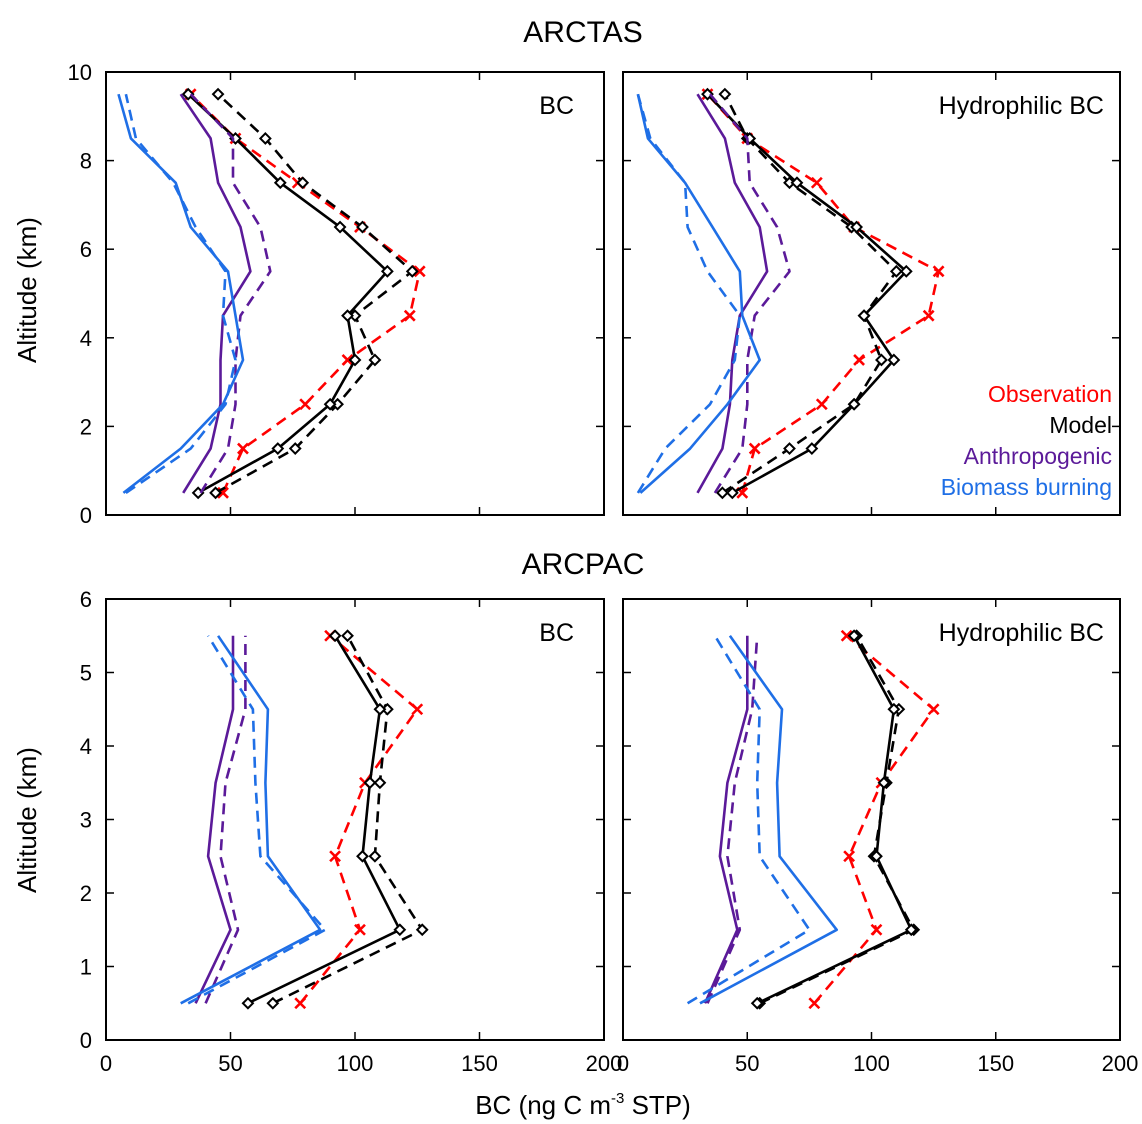 Image resolution: width=1142 pixels, height=1124 pixels. What do you see at coordinates (86, 1040) in the screenshot?
I see `y-tick-label: 0` at bounding box center [86, 1040].